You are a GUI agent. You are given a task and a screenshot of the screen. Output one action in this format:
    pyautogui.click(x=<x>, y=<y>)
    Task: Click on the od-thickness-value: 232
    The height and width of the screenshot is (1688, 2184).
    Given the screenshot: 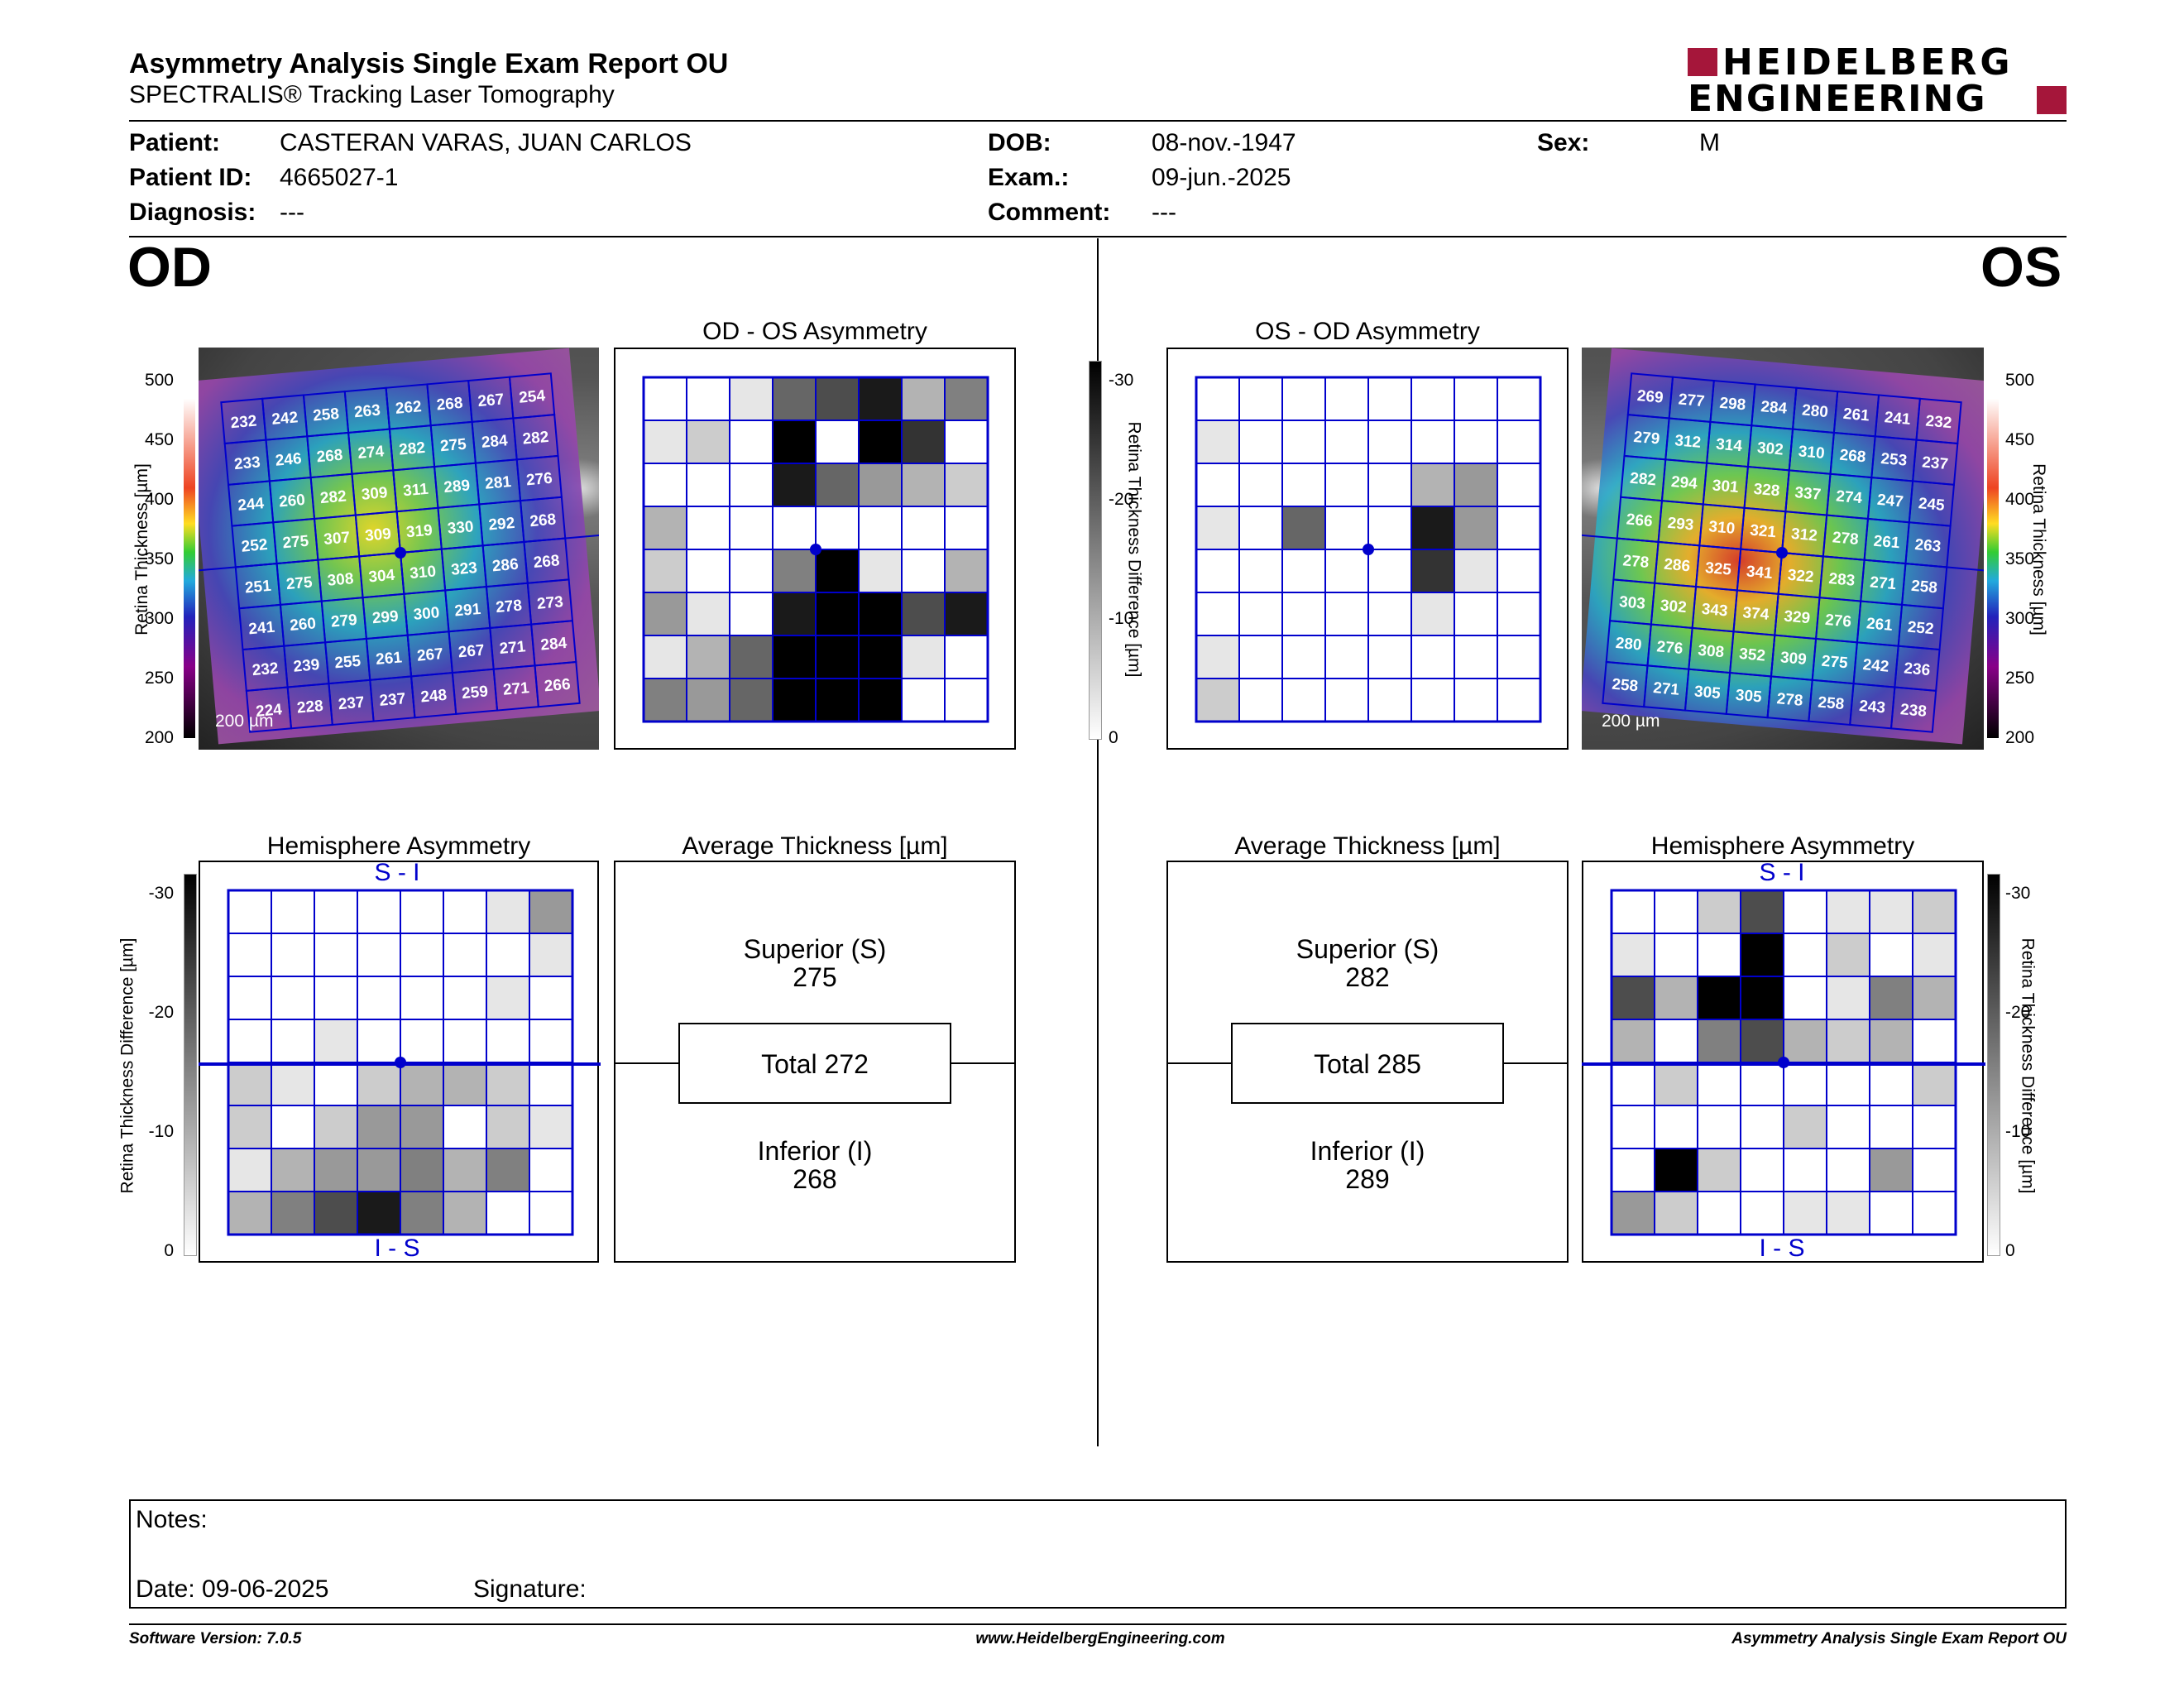 What is the action you would take?
    pyautogui.click(x=265, y=669)
    